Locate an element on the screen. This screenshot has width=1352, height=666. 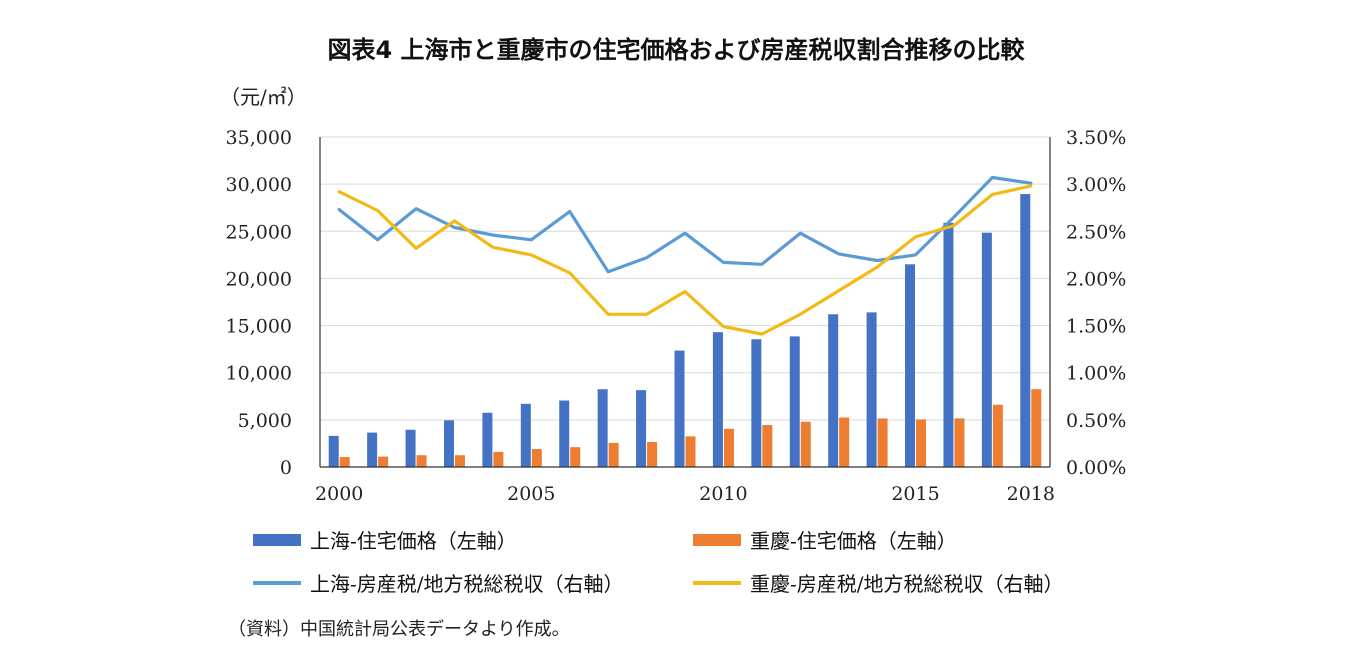
y-left-tick-label: 10,000 is located at coordinates (259, 374).